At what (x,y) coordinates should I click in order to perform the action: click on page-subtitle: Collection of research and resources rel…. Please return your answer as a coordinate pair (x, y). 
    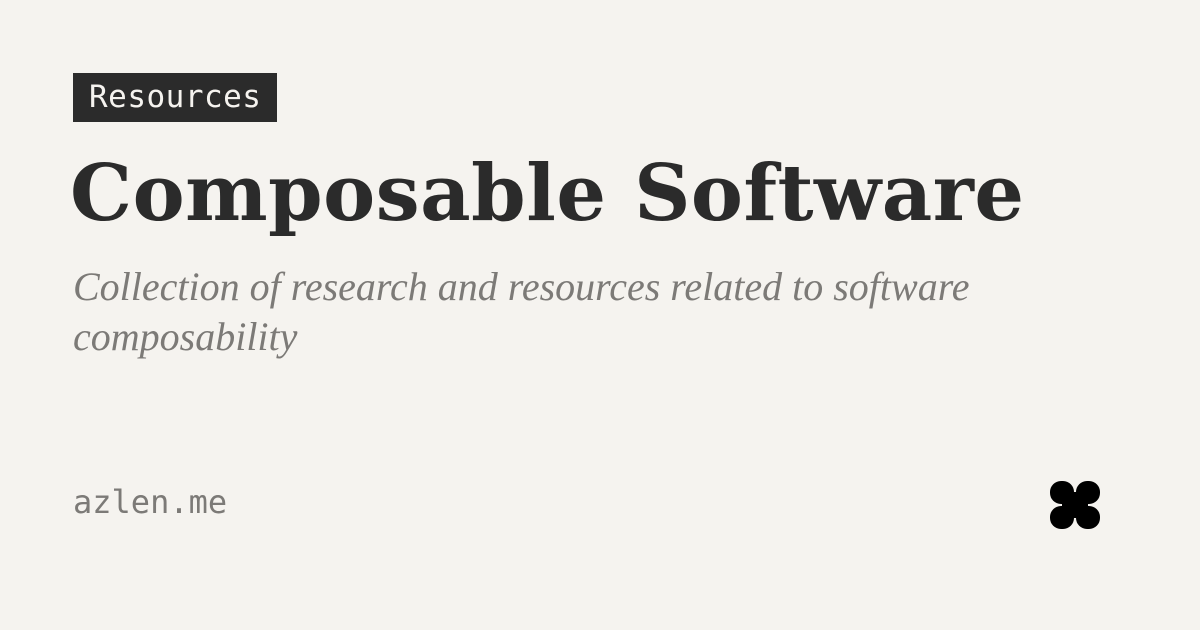
    Looking at the image, I should click on (521, 311).